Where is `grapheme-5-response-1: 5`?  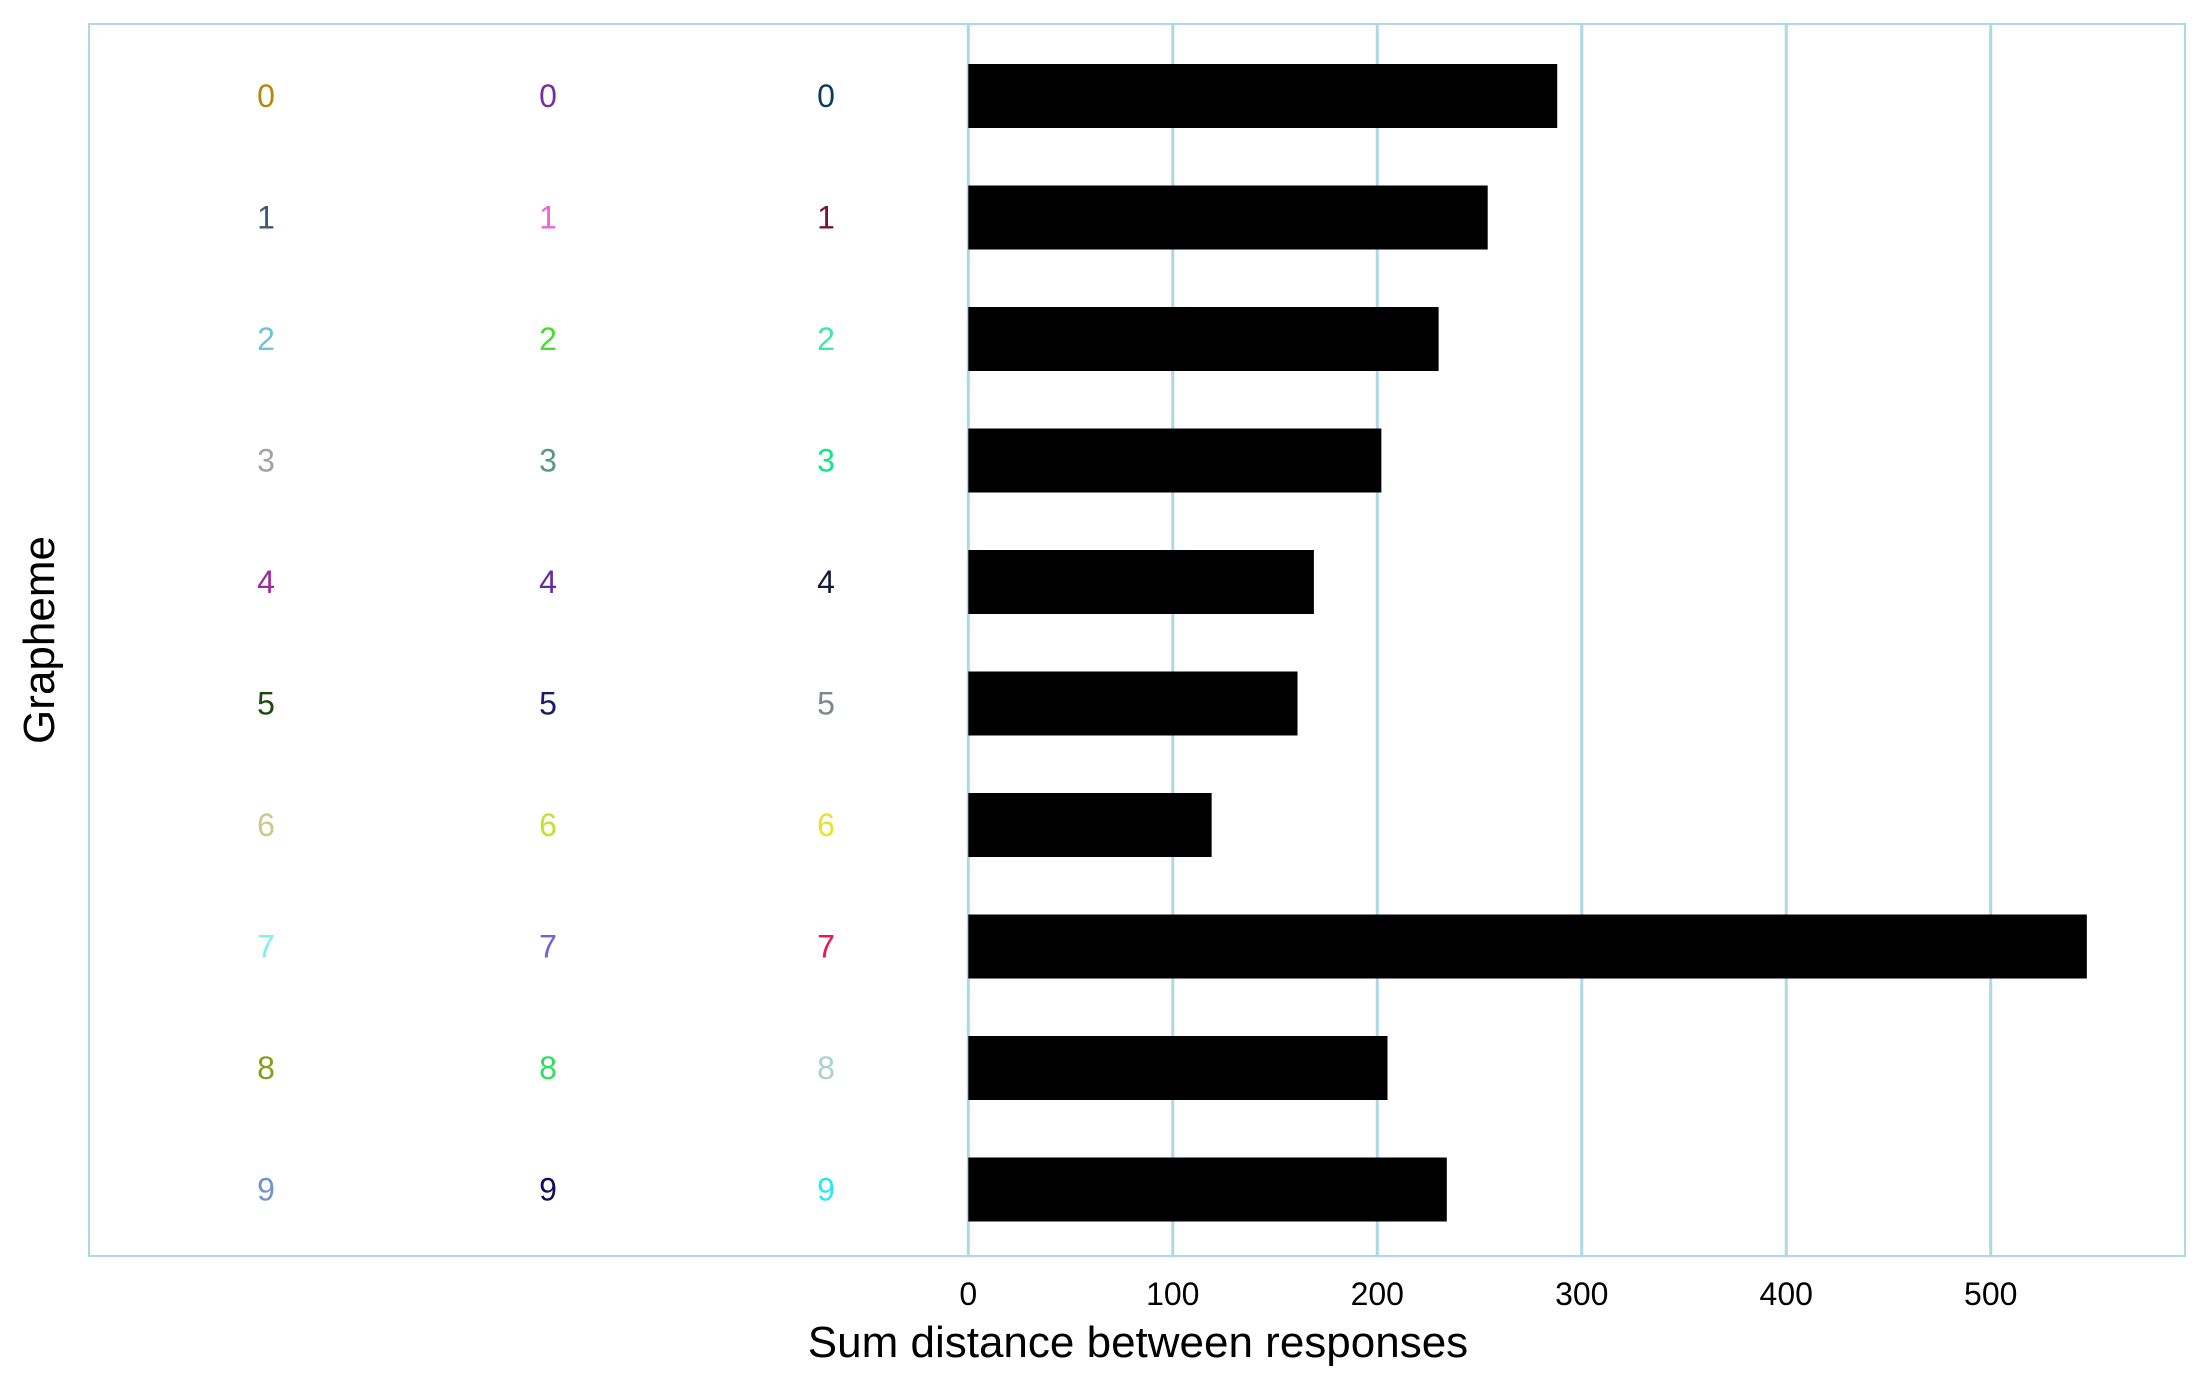
grapheme-5-response-1: 5 is located at coordinates (266, 704).